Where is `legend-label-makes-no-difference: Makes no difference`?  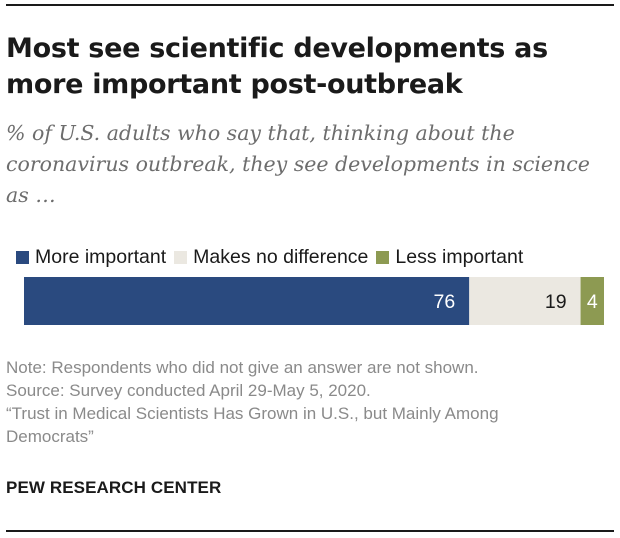 legend-label-makes-no-difference: Makes no difference is located at coordinates (281, 256).